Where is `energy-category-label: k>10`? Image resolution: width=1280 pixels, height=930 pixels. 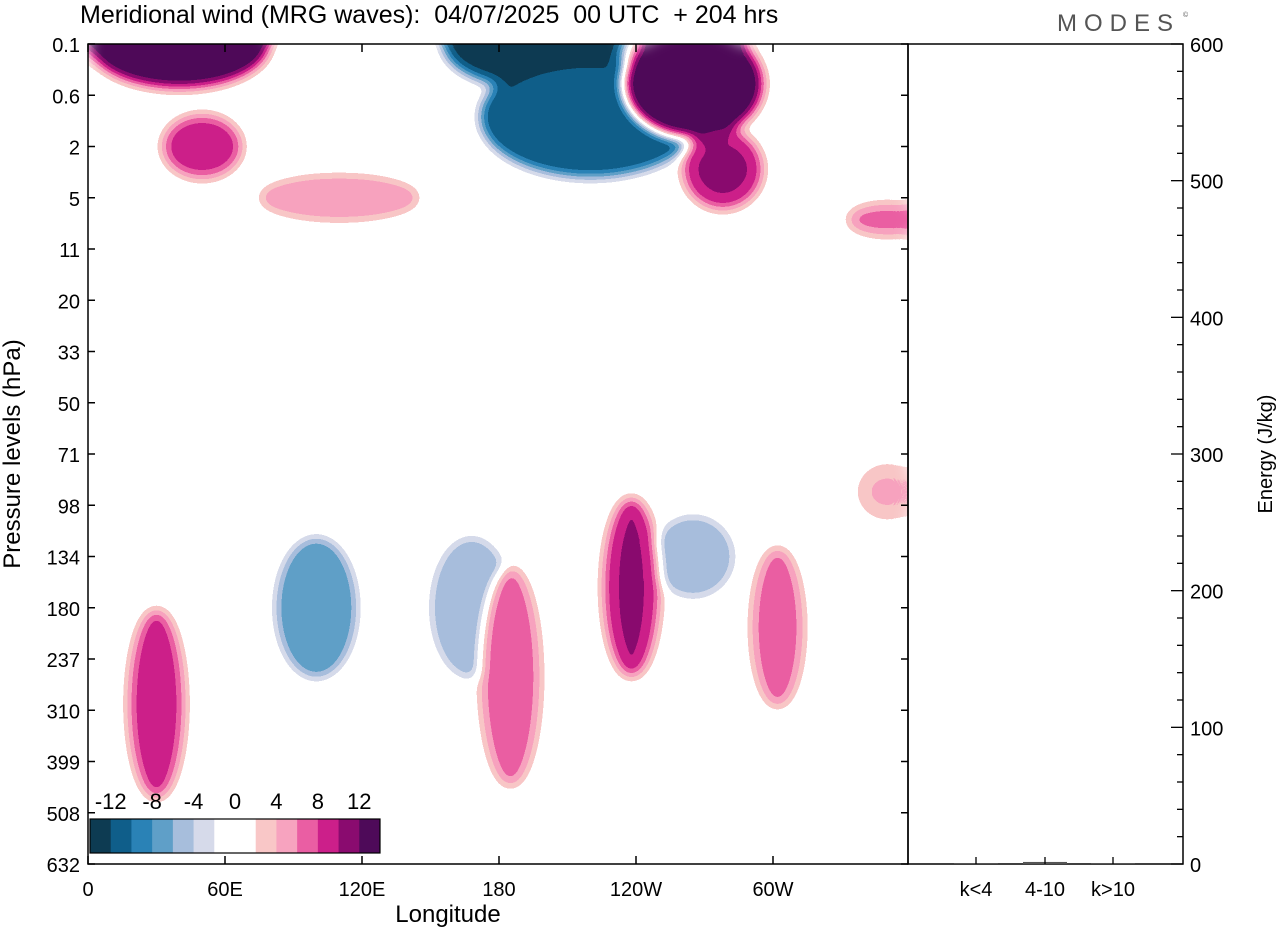 energy-category-label: k>10 is located at coordinates (1113, 890).